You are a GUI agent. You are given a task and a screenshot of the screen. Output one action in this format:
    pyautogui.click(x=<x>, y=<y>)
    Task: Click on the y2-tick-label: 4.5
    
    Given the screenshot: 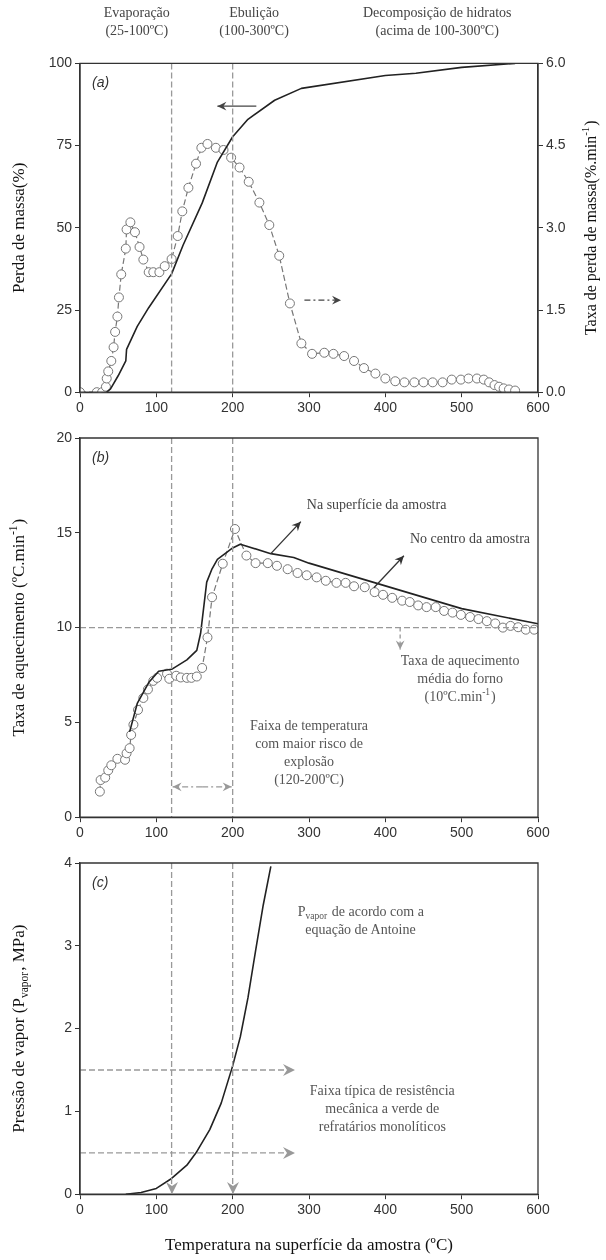 What is the action you would take?
    pyautogui.click(x=556, y=144)
    